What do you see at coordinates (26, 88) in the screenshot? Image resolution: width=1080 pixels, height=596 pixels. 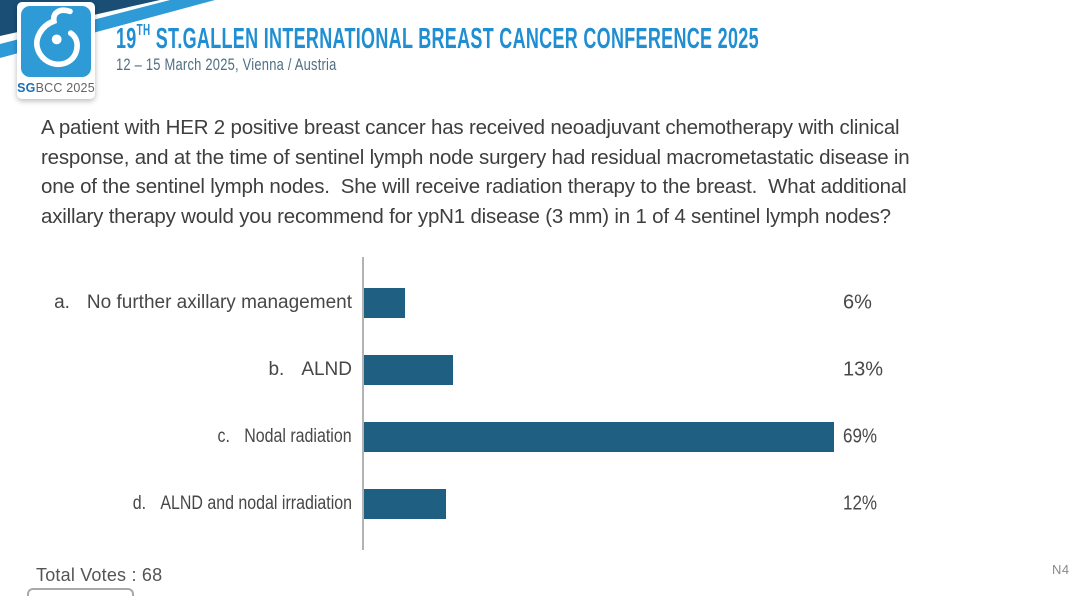 I see `logo-text-sg: SG` at bounding box center [26, 88].